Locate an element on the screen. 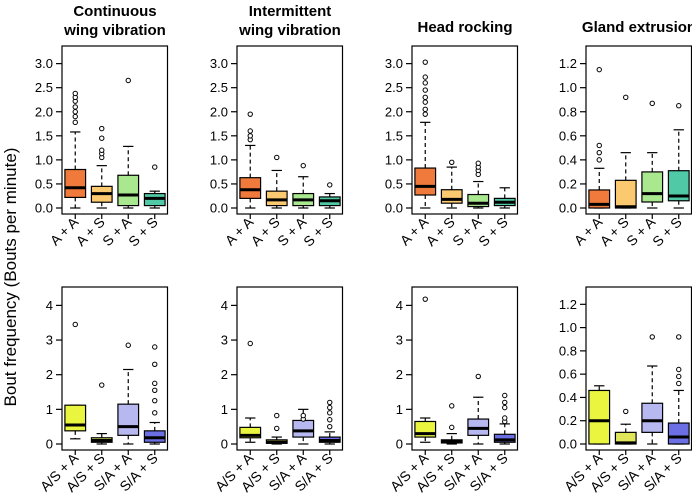 The height and width of the screenshot is (504, 692). y-axis-label: Bout frequency (Bouts per minute) is located at coordinates (10, 277).